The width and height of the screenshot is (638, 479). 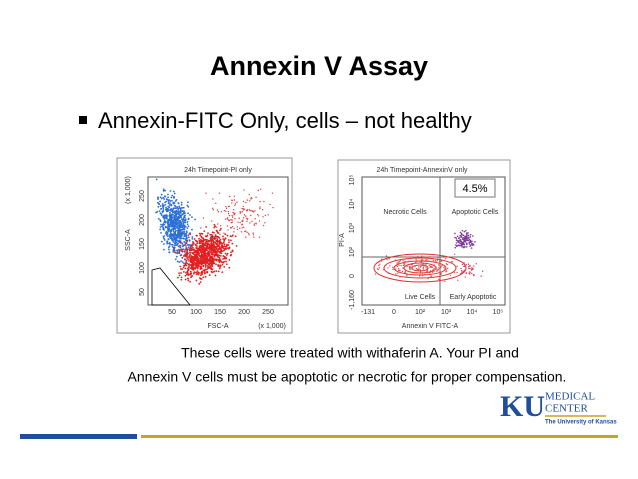 What do you see at coordinates (474, 189) in the screenshot?
I see `percent: 4.5%` at bounding box center [474, 189].